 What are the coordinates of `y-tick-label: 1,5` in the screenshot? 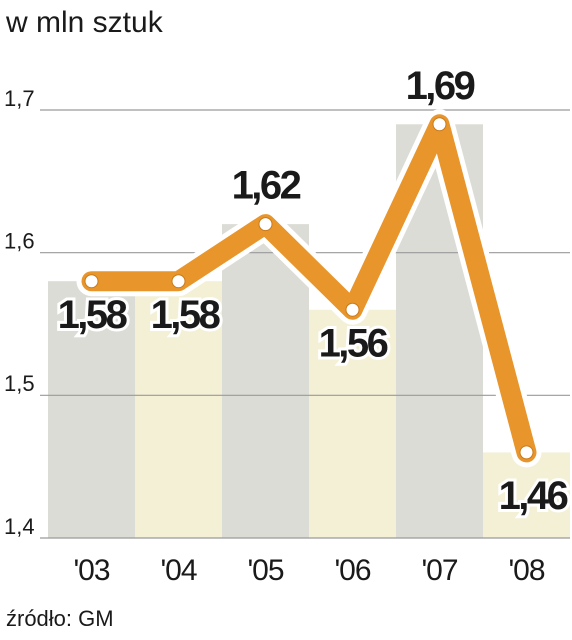 It's located at (19, 383).